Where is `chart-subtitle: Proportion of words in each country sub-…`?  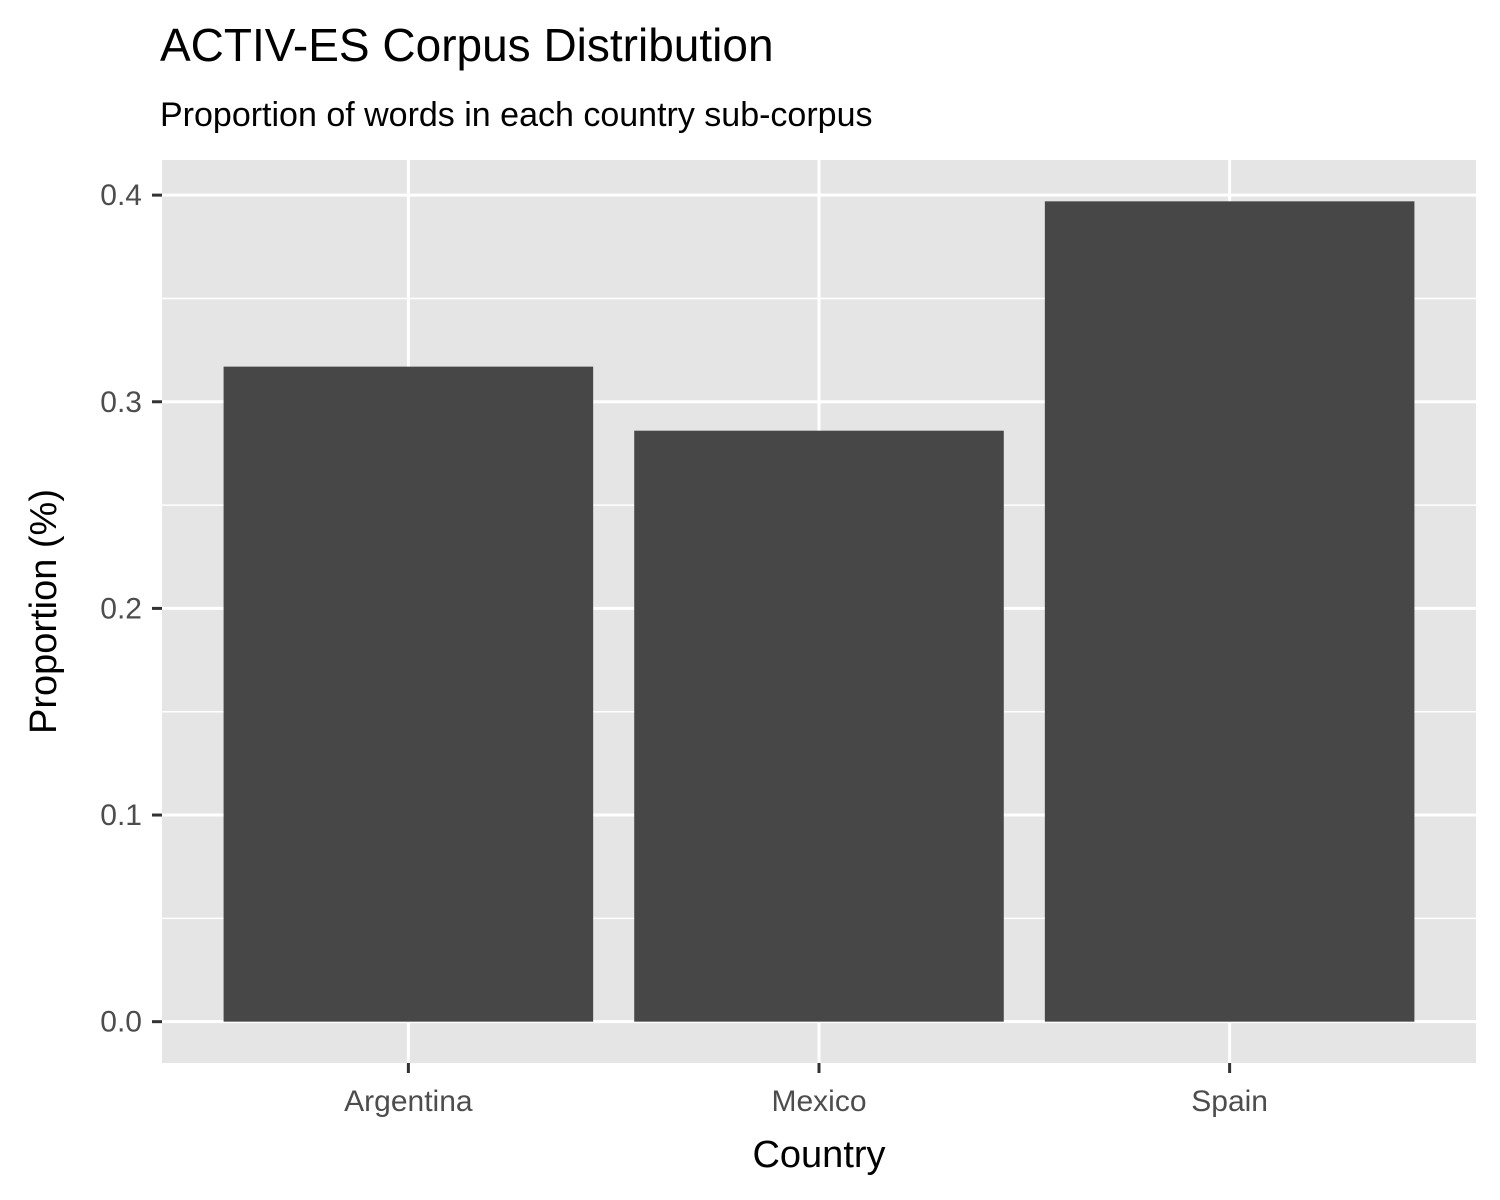
chart-subtitle: Proportion of words in each country sub-… is located at coordinates (516, 115).